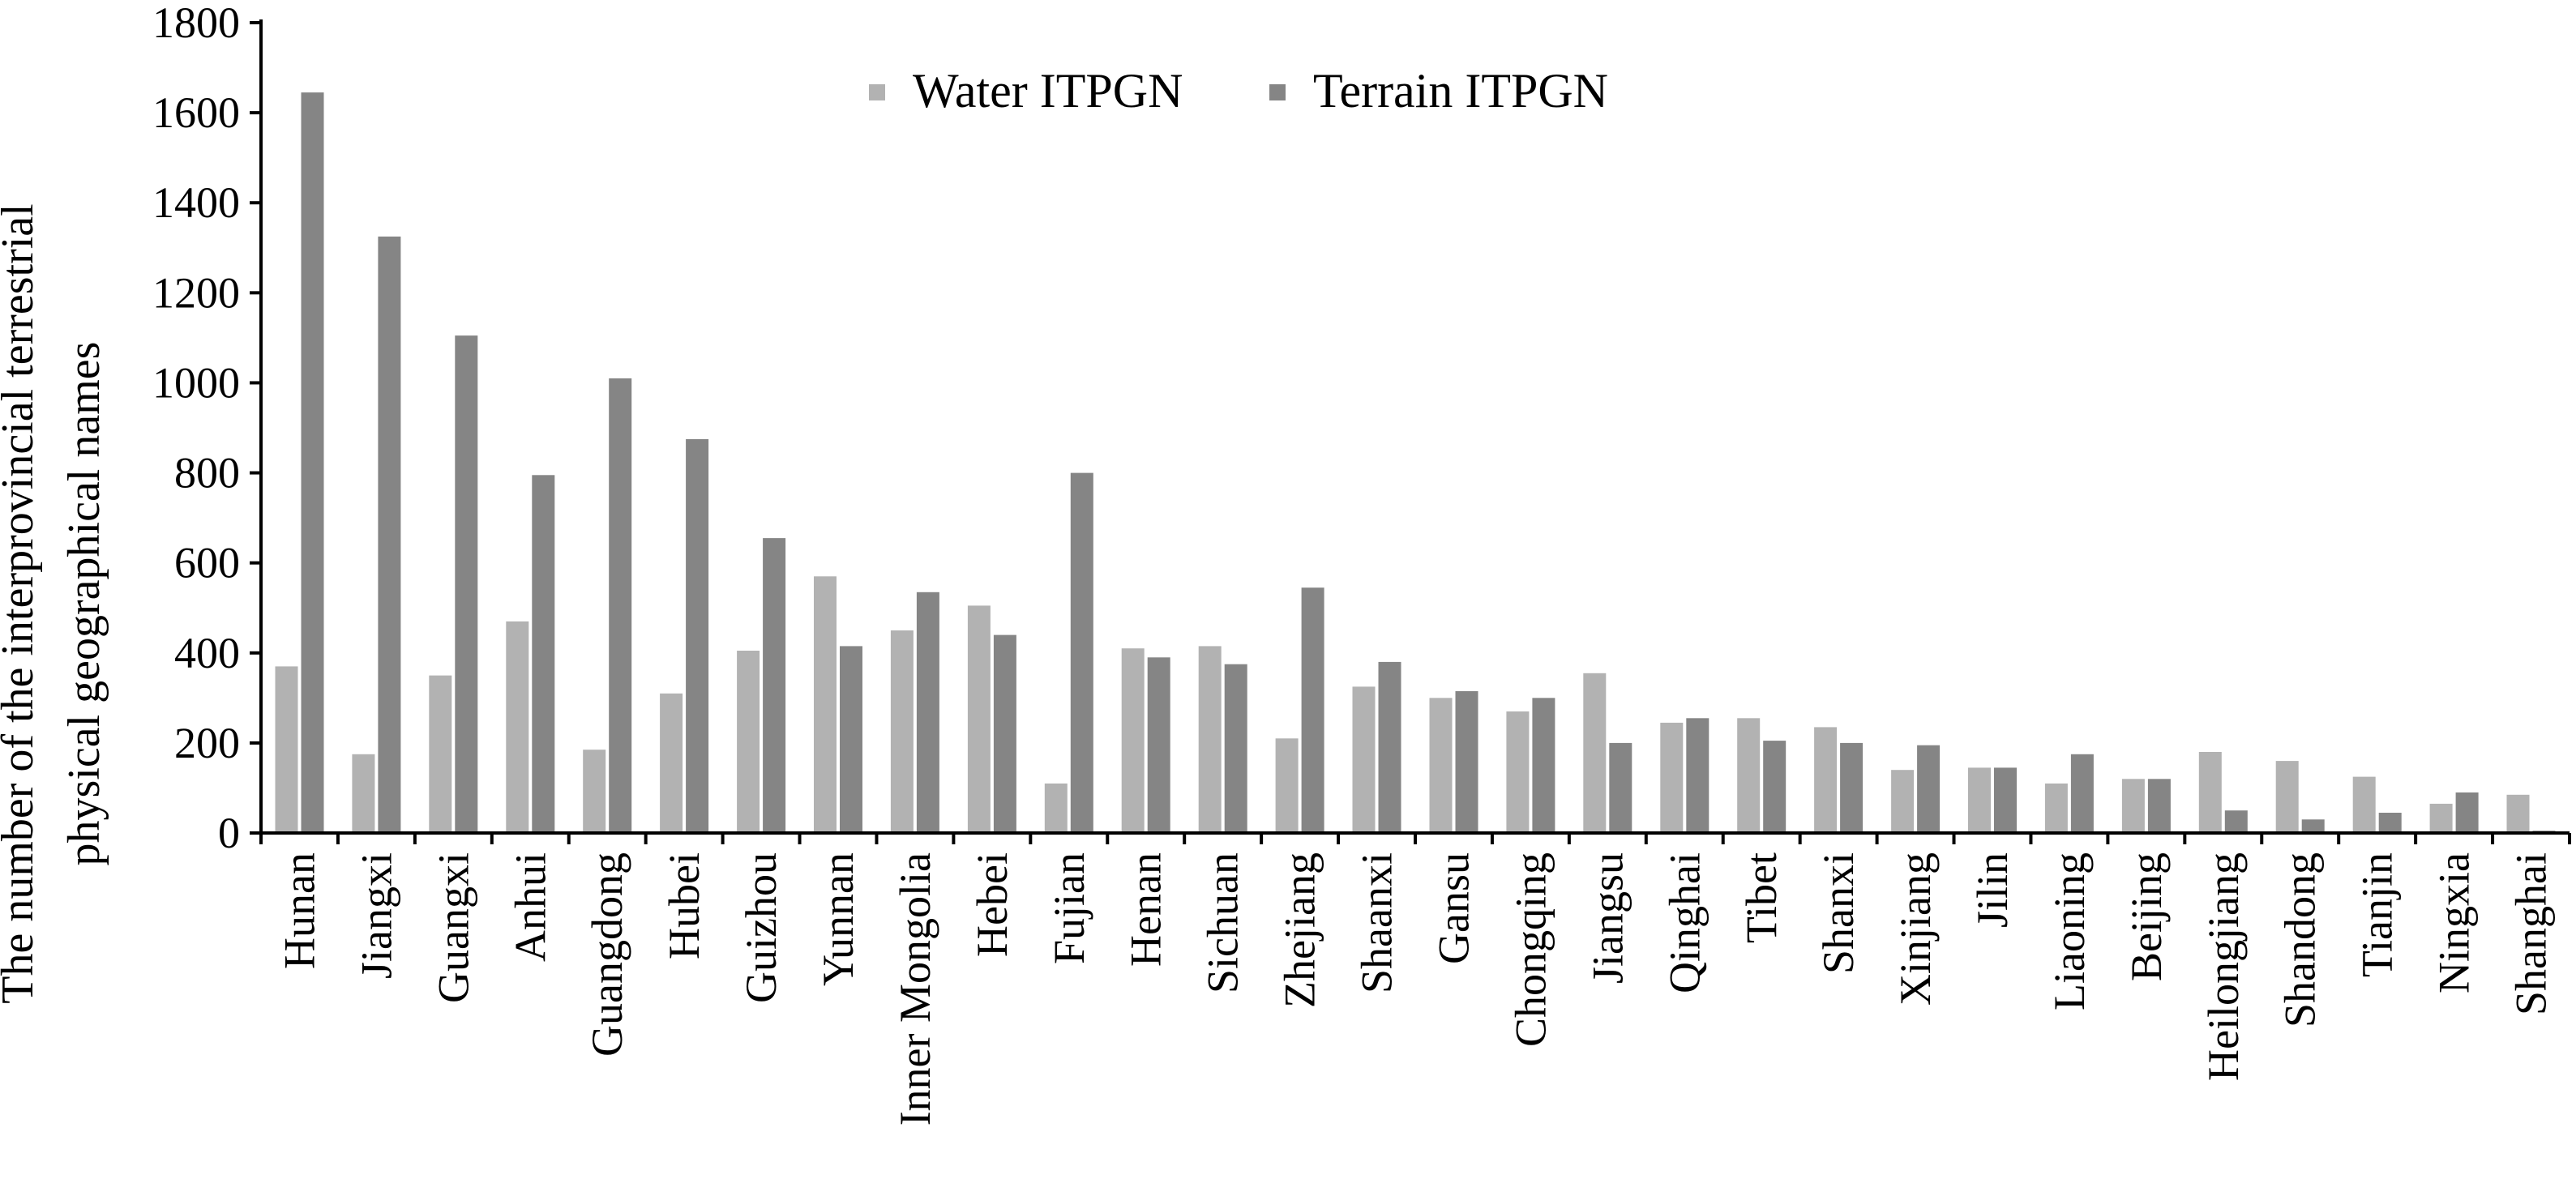 This screenshot has height=1196, width=2576. Describe the element at coordinates (543, 654) in the screenshot. I see `bar-terrain-itpgn-anhui` at that location.